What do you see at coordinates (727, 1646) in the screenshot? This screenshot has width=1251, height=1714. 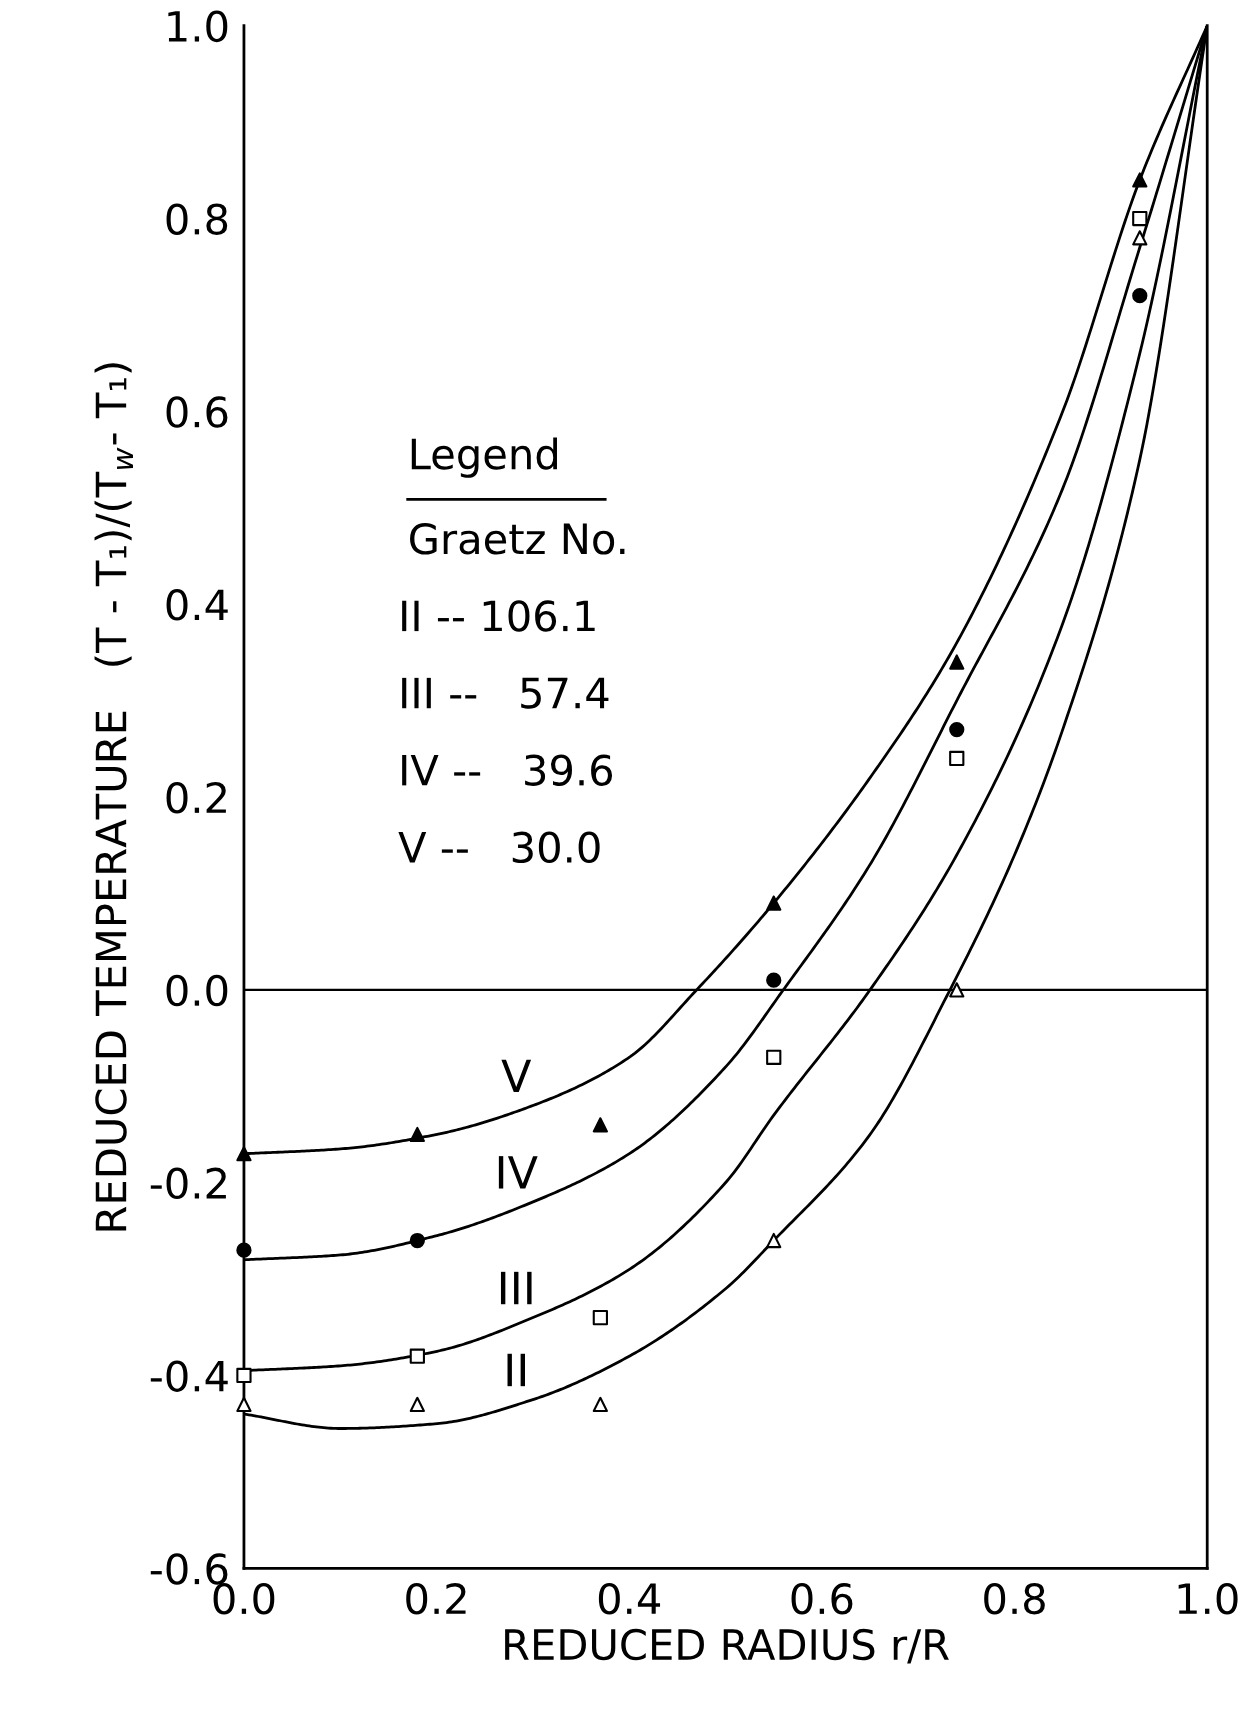 I see `x-axis-title: REDUCED RADIUS r/R` at bounding box center [727, 1646].